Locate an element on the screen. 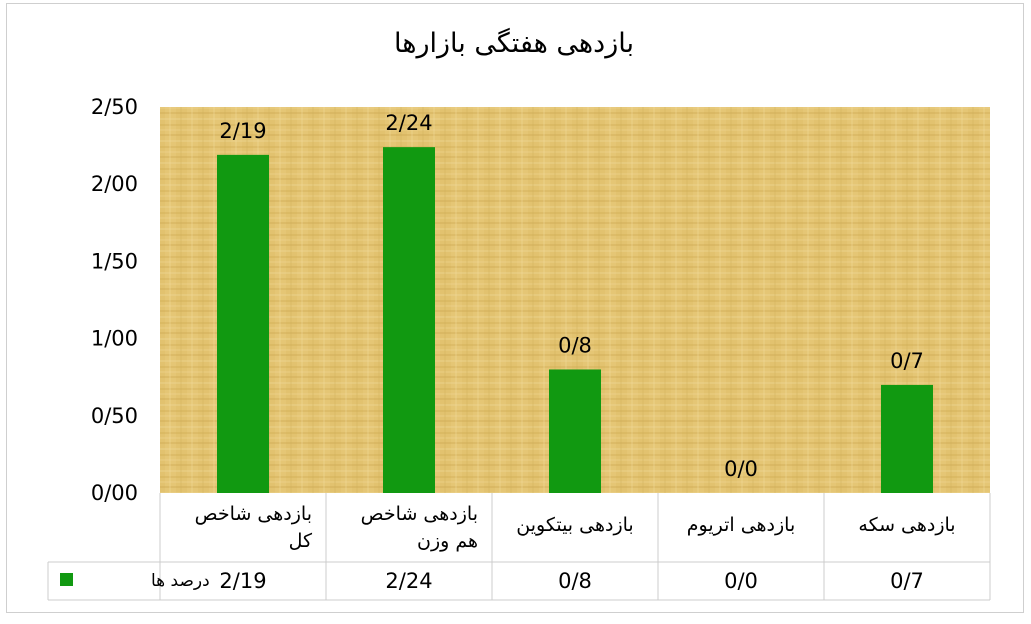 Image resolution: width=1031 pixels, height=624 pixels. table-value: 0/0 is located at coordinates (741, 581).